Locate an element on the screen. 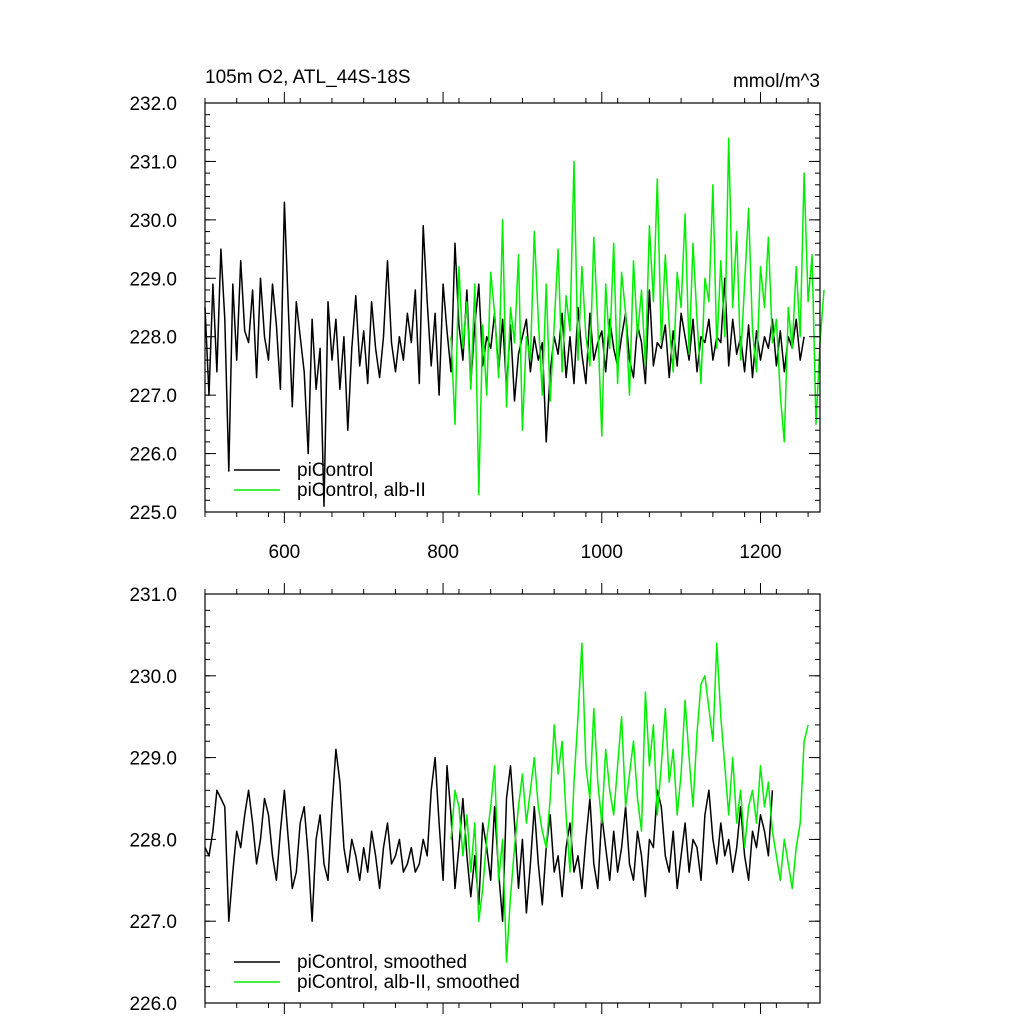  legend-label-picontrol: piControl is located at coordinates (335, 470).